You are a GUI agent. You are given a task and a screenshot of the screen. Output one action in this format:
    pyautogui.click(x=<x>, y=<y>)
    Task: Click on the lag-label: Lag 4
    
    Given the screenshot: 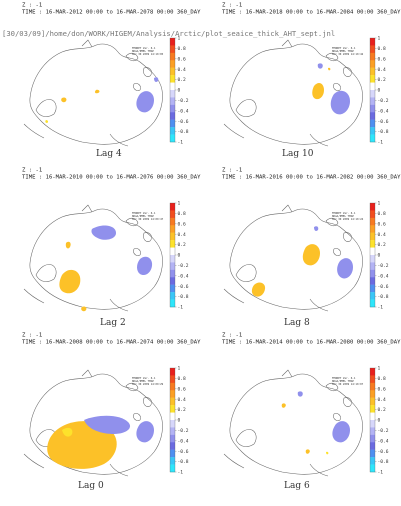 What is the action you would take?
    pyautogui.click(x=109, y=154)
    